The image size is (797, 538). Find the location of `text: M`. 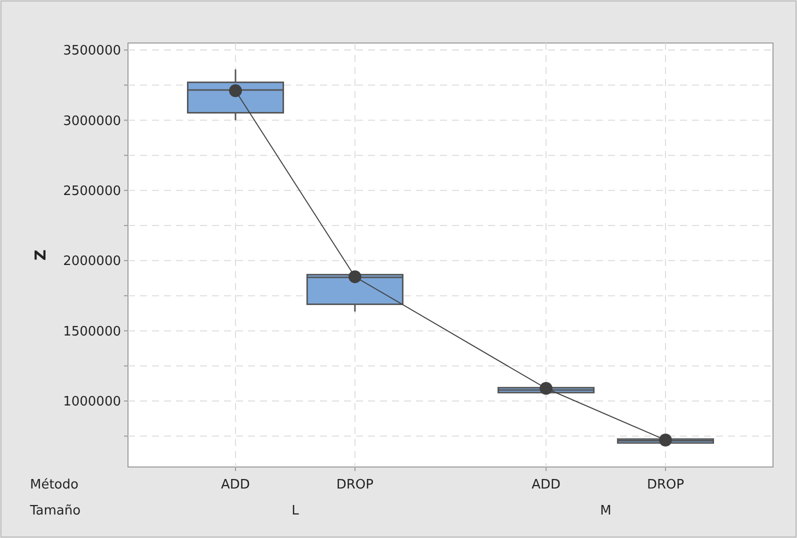

text: M is located at coordinates (606, 511).